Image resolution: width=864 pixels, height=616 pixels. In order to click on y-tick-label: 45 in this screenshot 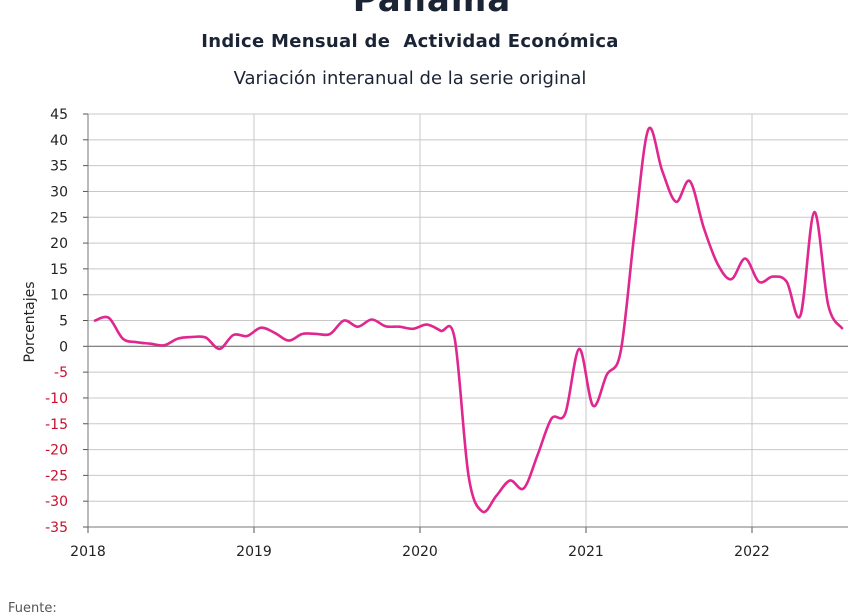, I will do `click(59, 115)`.